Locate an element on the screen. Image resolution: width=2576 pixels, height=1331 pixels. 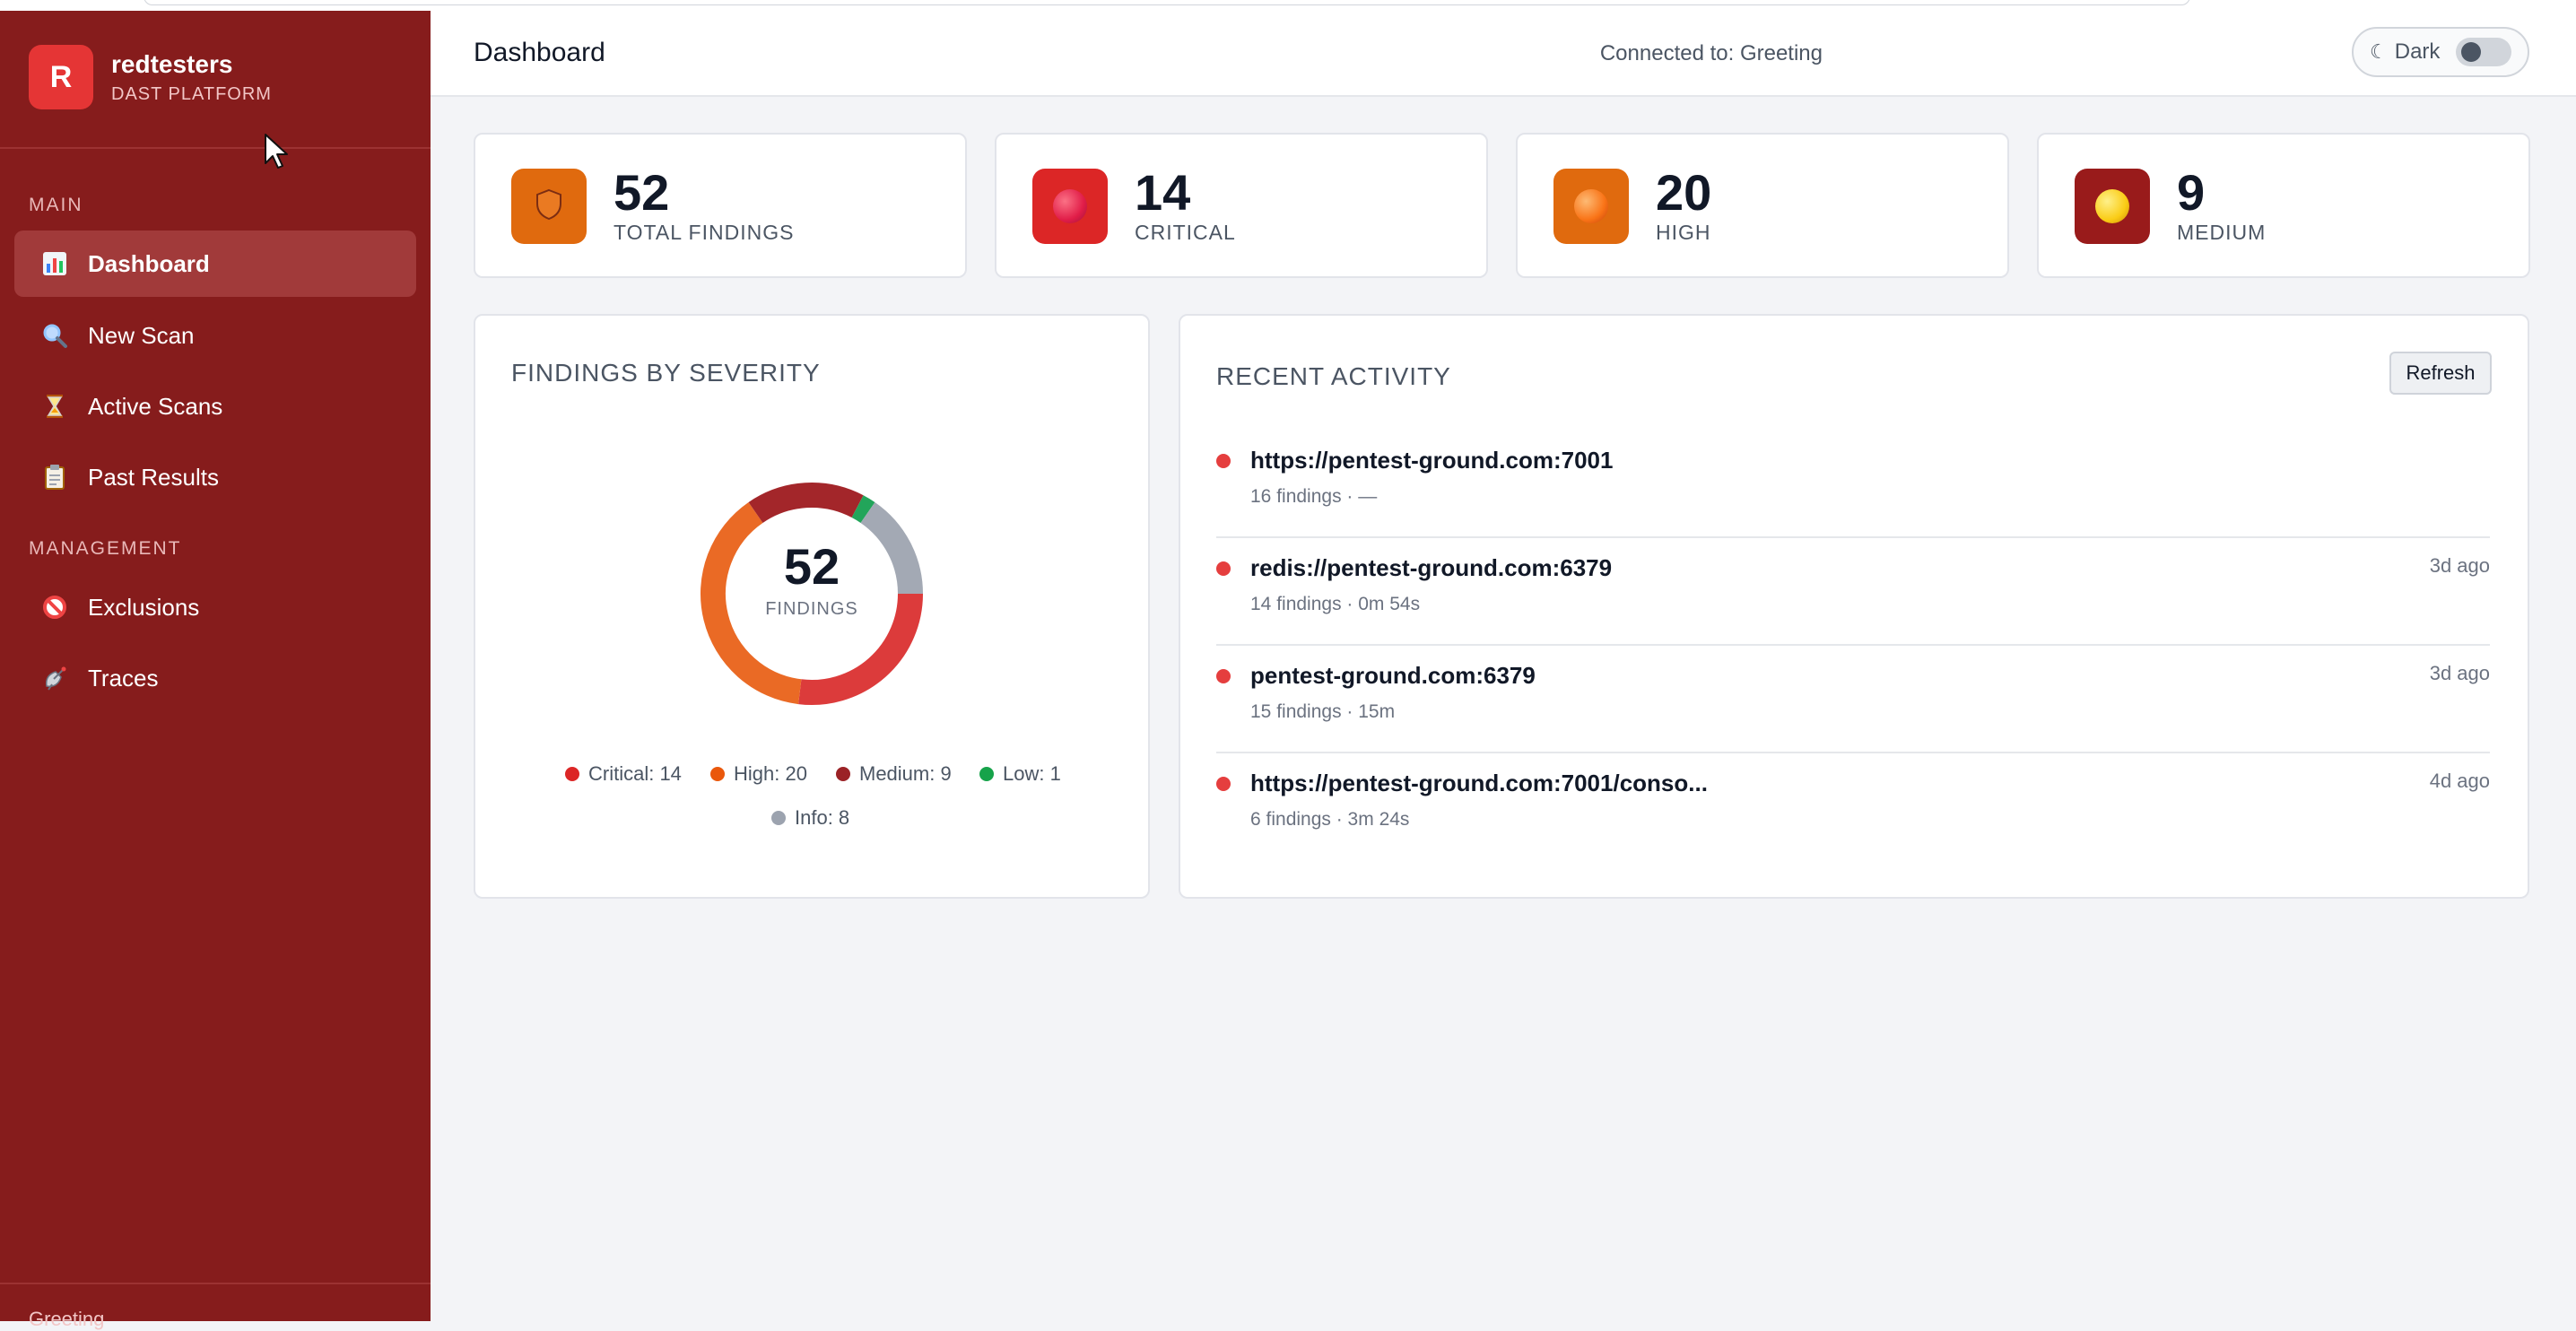
legend-label: Medium: 9 is located at coordinates (905, 773).